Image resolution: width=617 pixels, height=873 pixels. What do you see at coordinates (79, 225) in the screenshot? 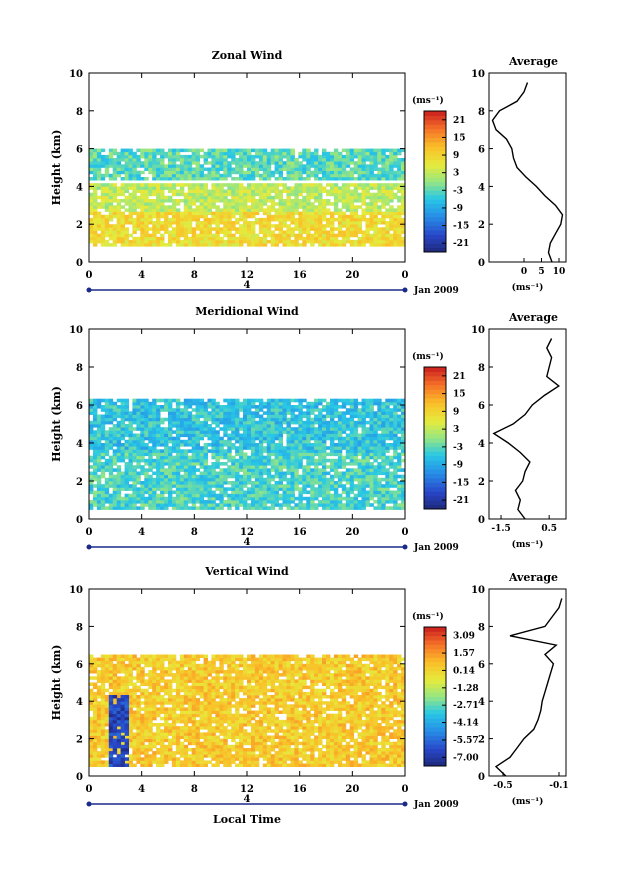
I see `y-tick-label: 2` at bounding box center [79, 225].